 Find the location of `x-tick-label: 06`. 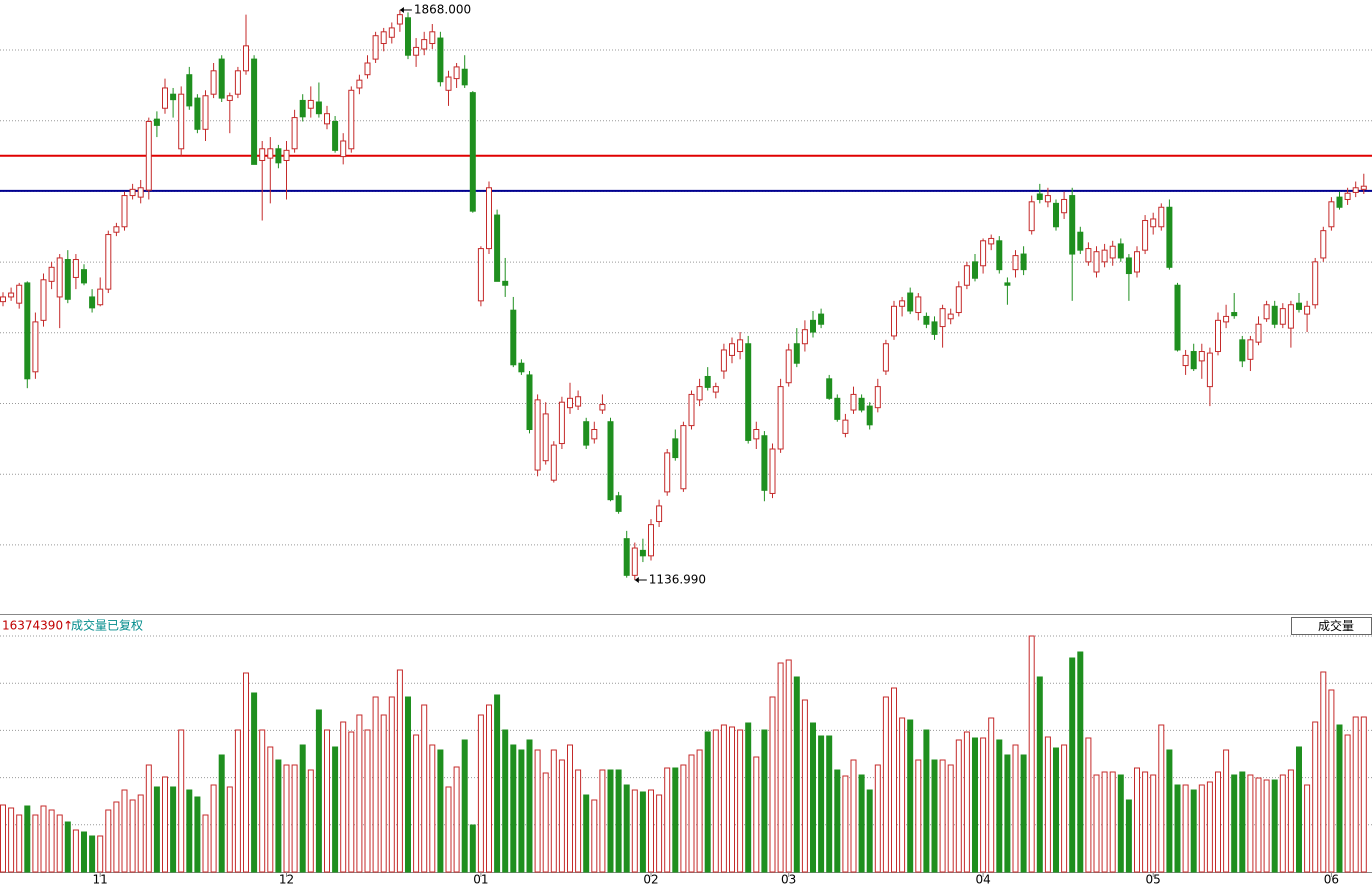

x-tick-label: 06 is located at coordinates (1331, 879).